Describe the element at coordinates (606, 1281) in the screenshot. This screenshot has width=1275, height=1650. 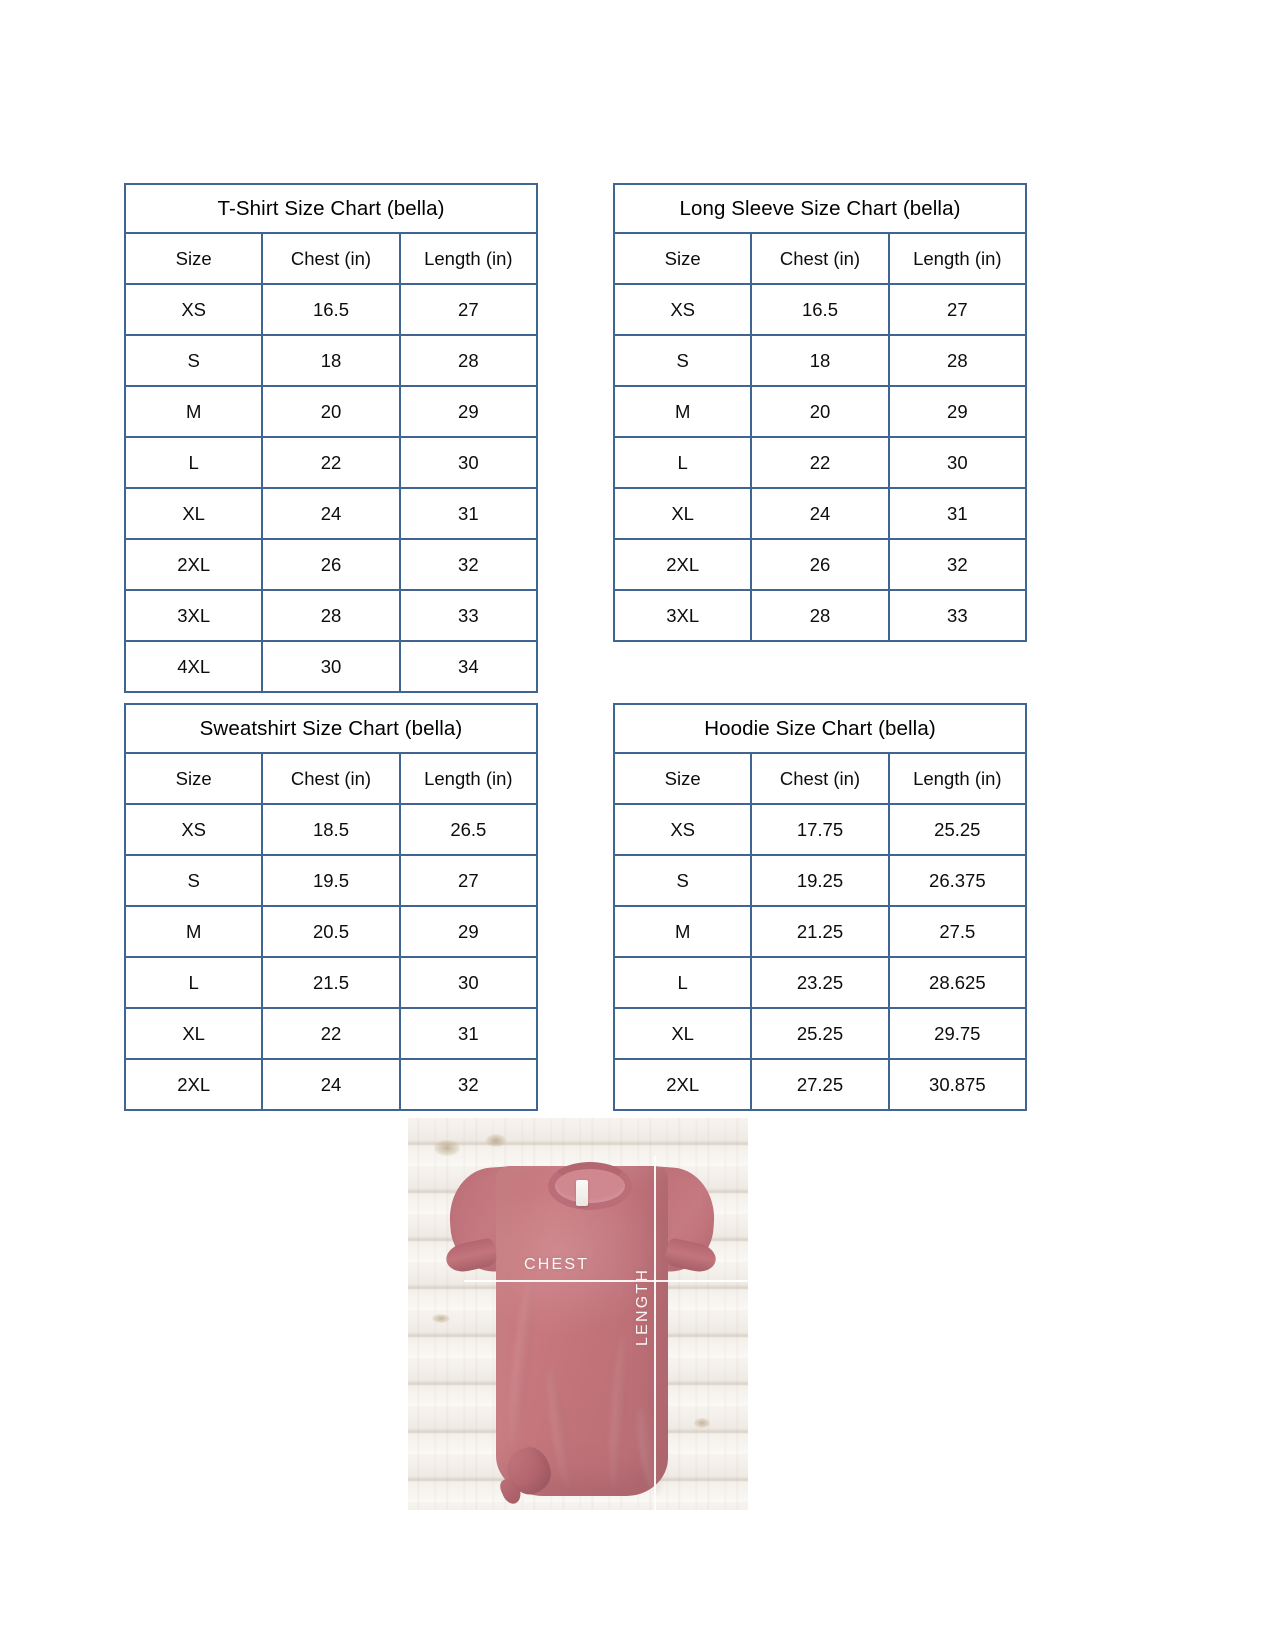
I see `chest-measure-line` at that location.